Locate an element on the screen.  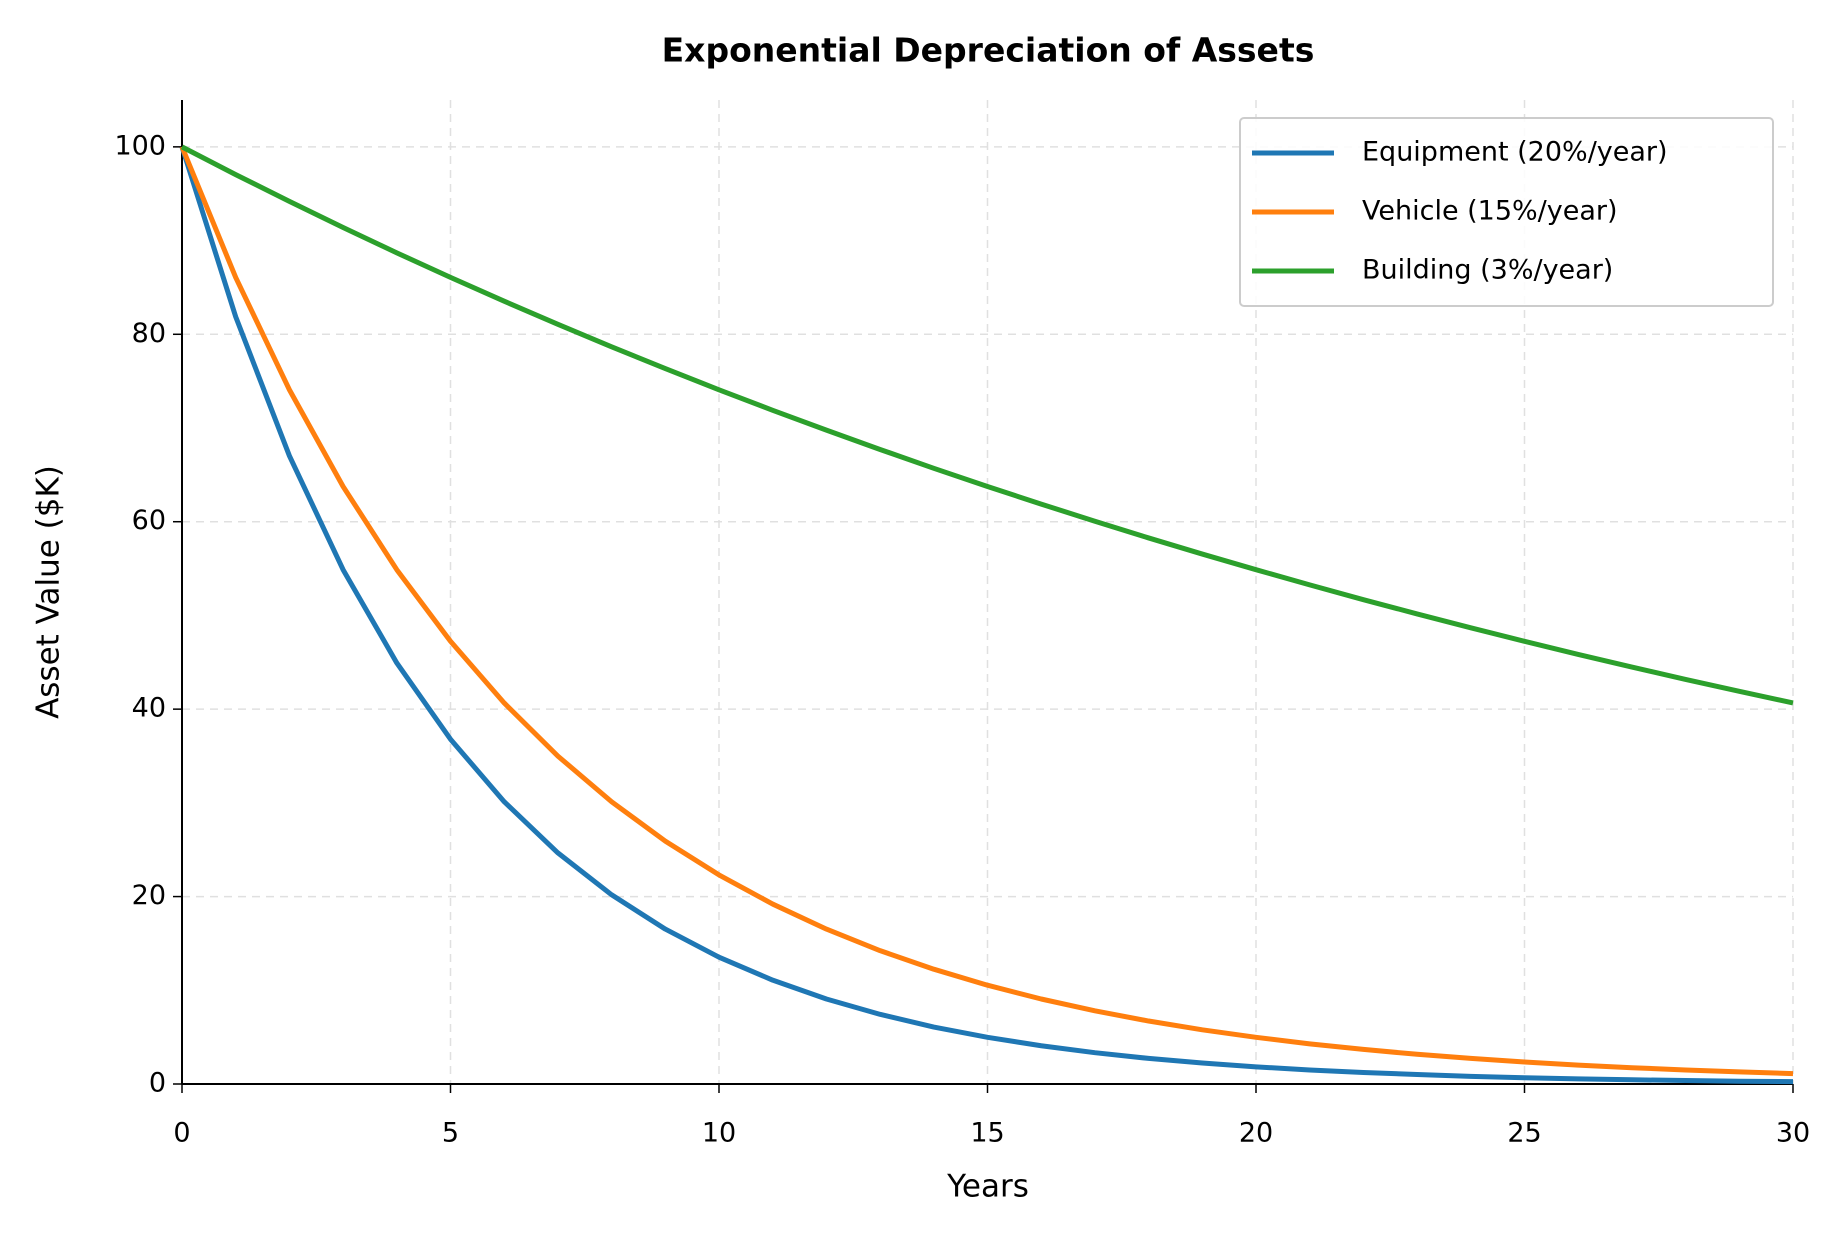
legend-label: Building (3%/year) is located at coordinates (1487, 270).